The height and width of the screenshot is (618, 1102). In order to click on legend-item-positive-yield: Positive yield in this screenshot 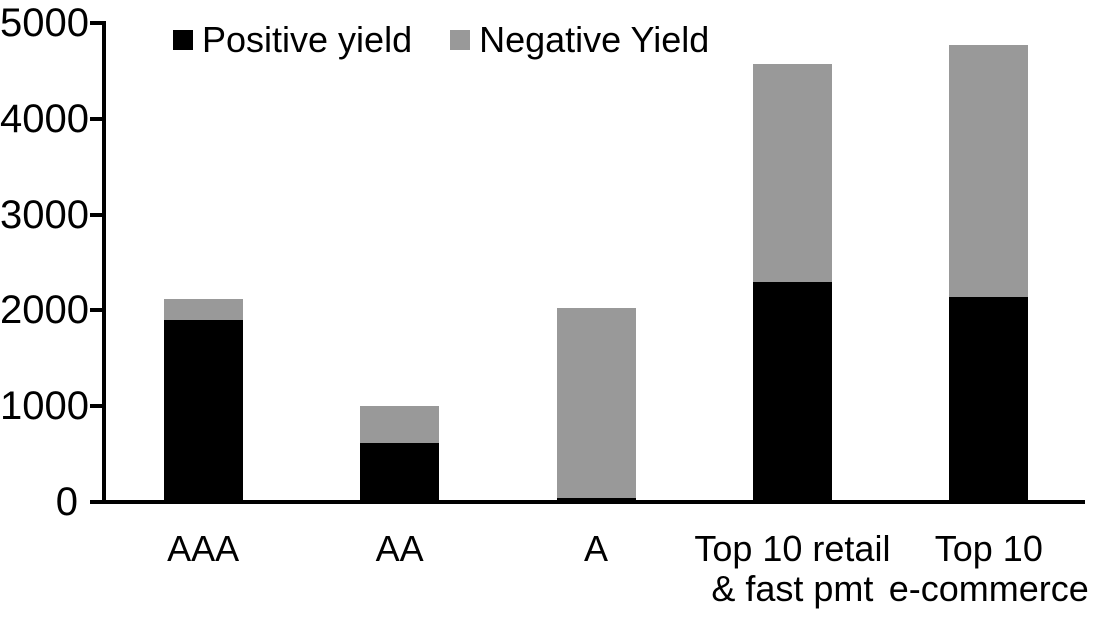, I will do `click(292, 40)`.